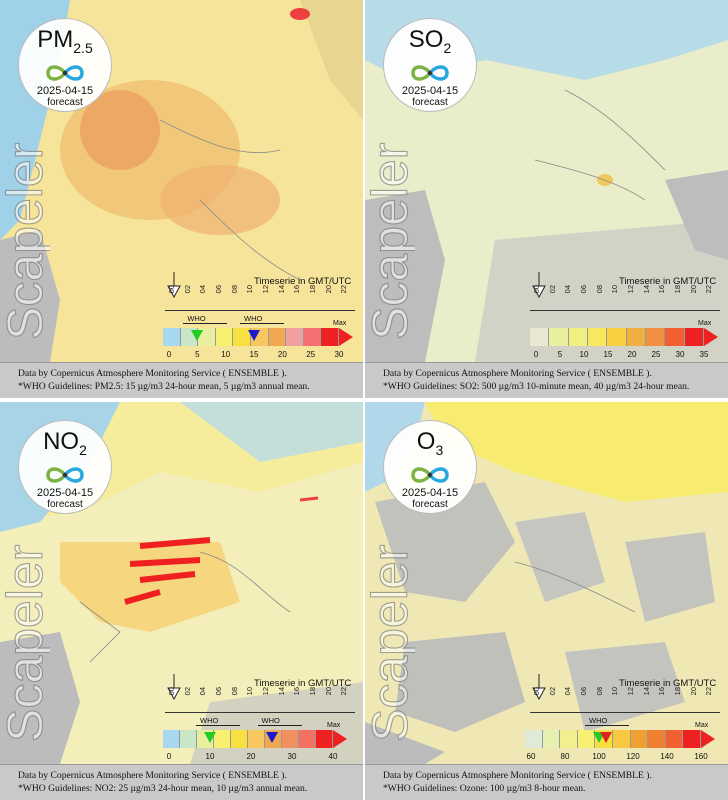  Describe the element at coordinates (607, 725) in the screenshot. I see `who-line` at that location.